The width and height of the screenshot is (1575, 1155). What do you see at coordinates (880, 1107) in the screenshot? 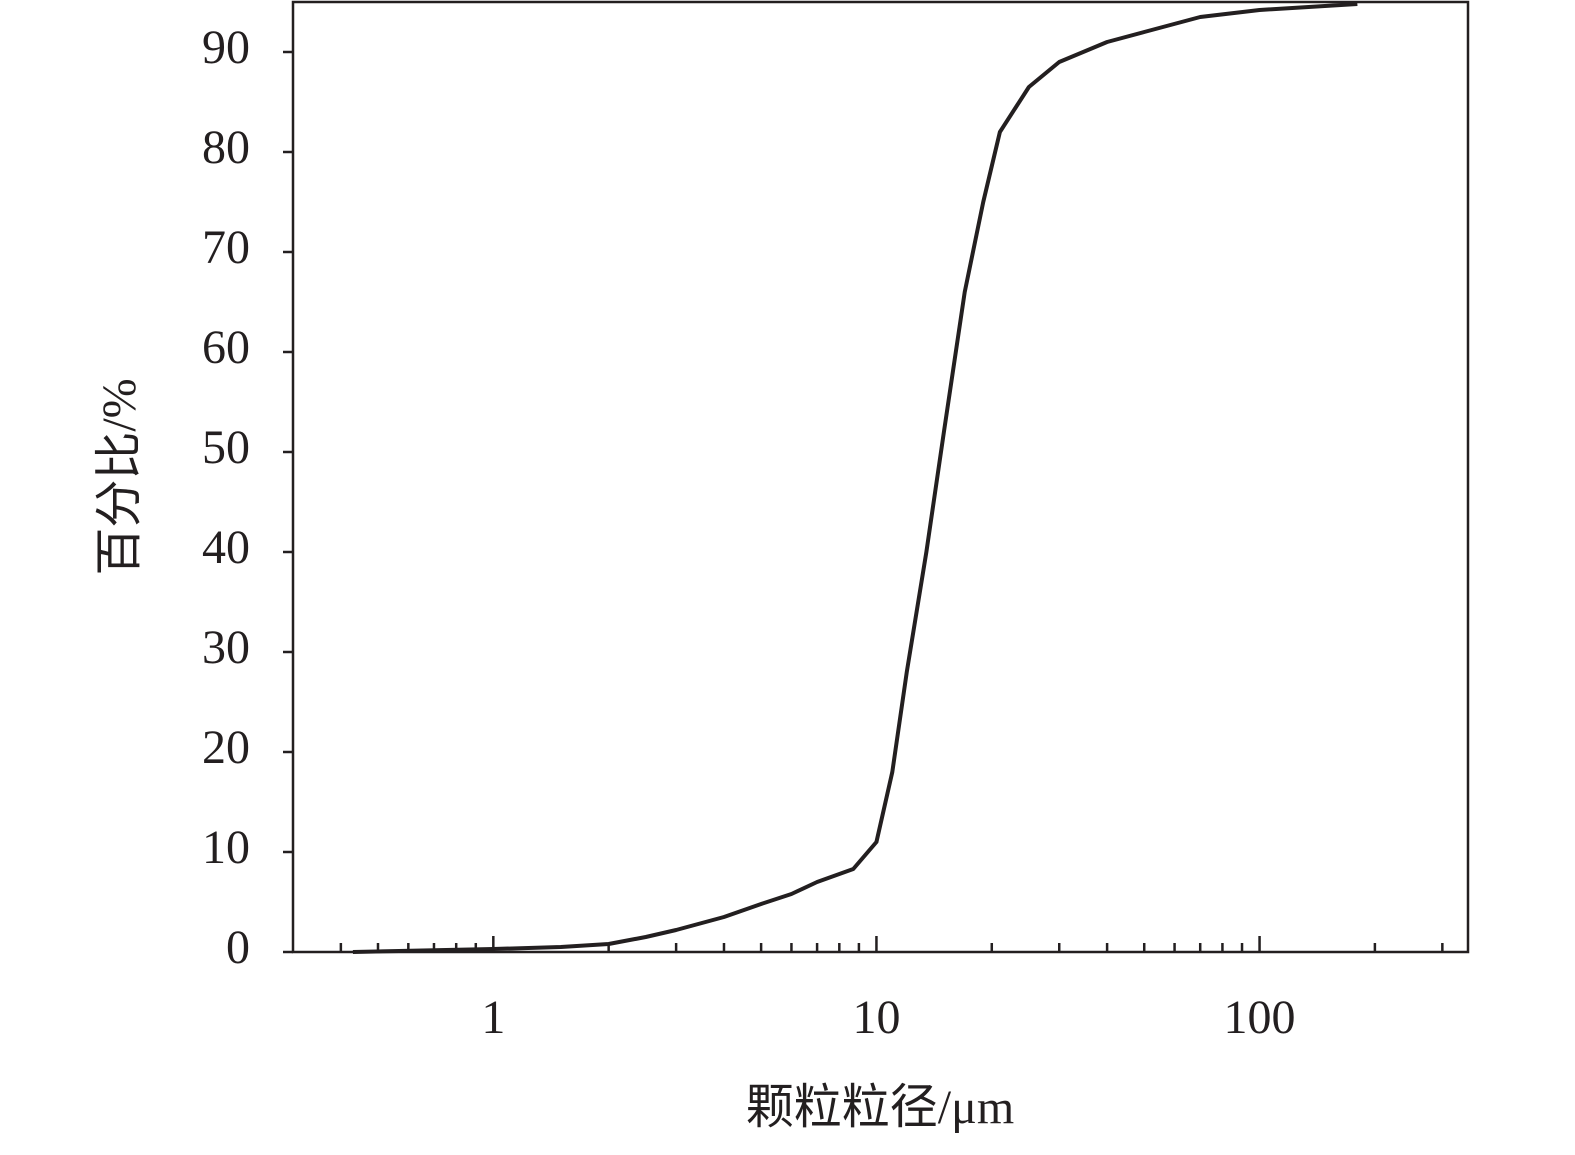
I see `x-axis-label: 颗粒粒径/μm` at bounding box center [880, 1107].